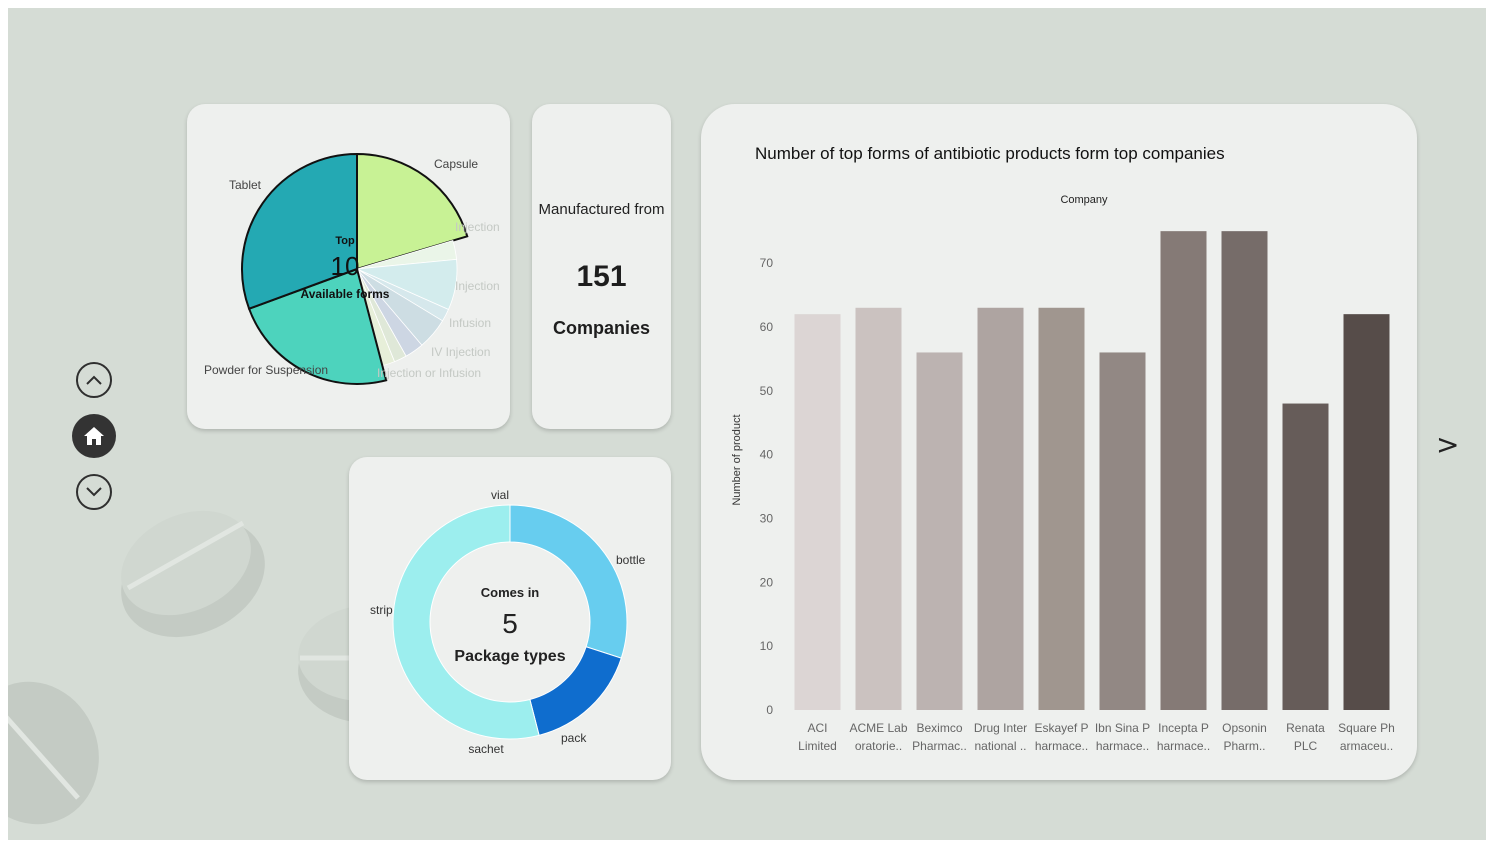 The height and width of the screenshot is (847, 1501). Describe the element at coordinates (631, 560) in the screenshot. I see `donut-slice-label: bottle` at that location.